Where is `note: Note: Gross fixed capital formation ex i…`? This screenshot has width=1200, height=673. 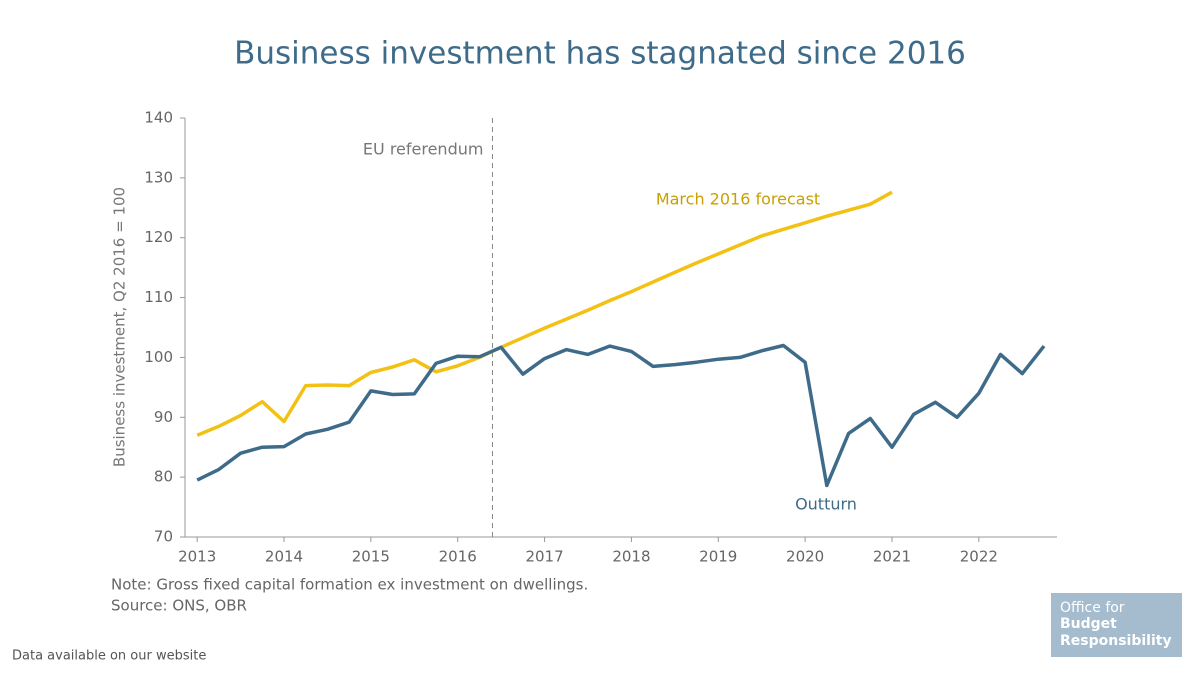 note: Note: Gross fixed capital formation ex i… is located at coordinates (349, 585).